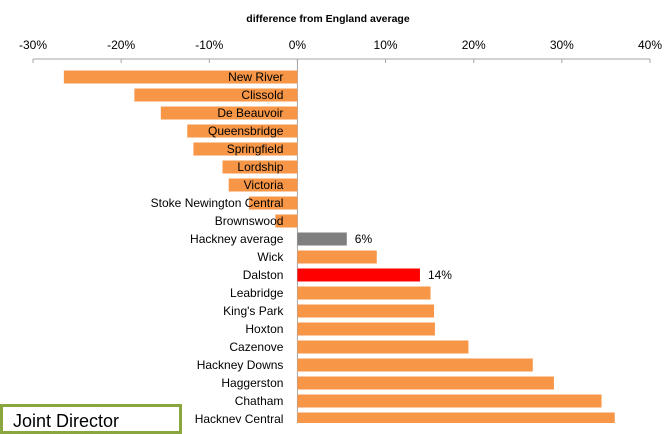 This screenshot has width=664, height=434. What do you see at coordinates (337, 257) in the screenshot?
I see `bar-wick` at bounding box center [337, 257].